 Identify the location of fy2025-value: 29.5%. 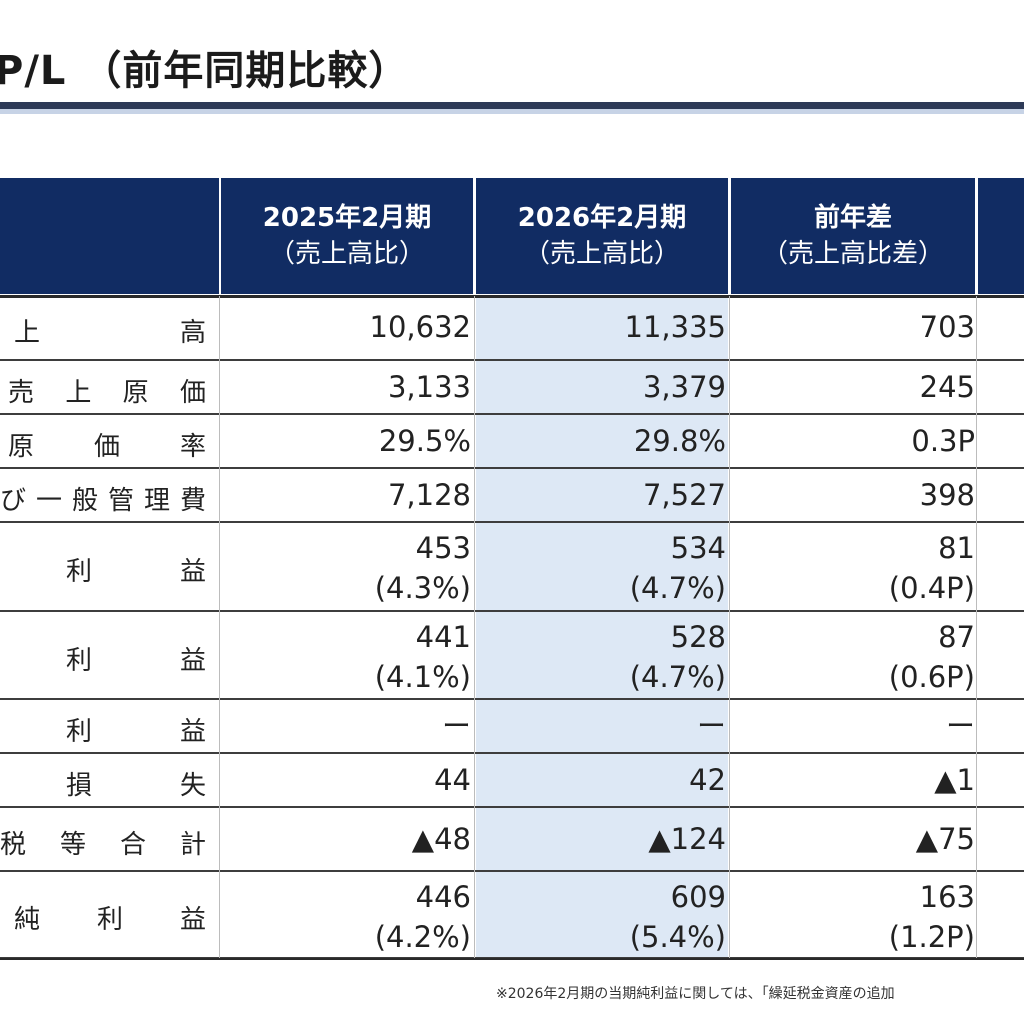
(425, 441).